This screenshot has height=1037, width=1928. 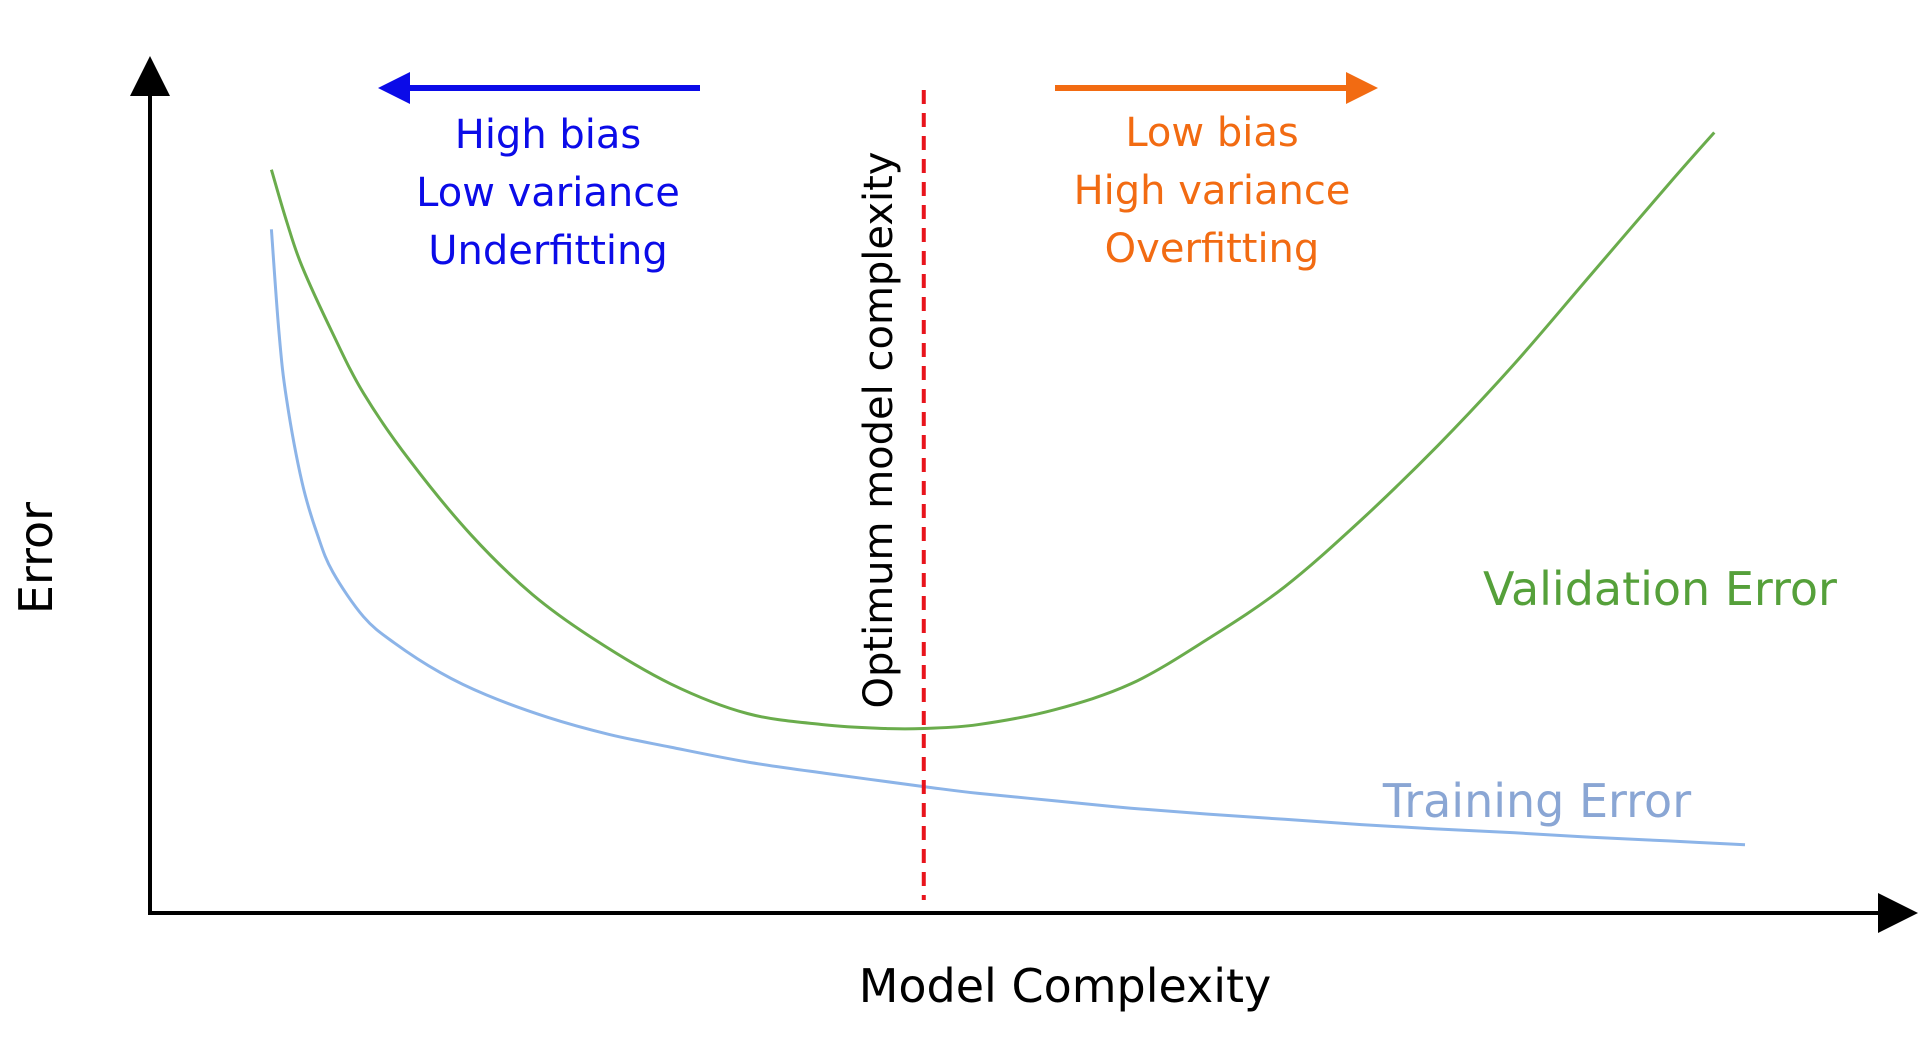 What do you see at coordinates (1898, 913) in the screenshot?
I see `x-axis-arrow-icon` at bounding box center [1898, 913].